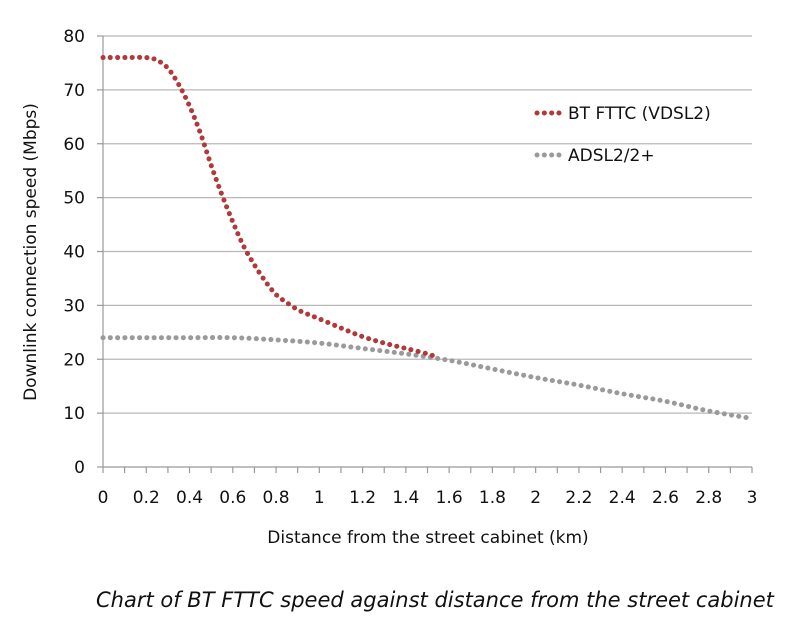 The height and width of the screenshot is (633, 794). I want to click on x-tick-label: 1.6, so click(449, 498).